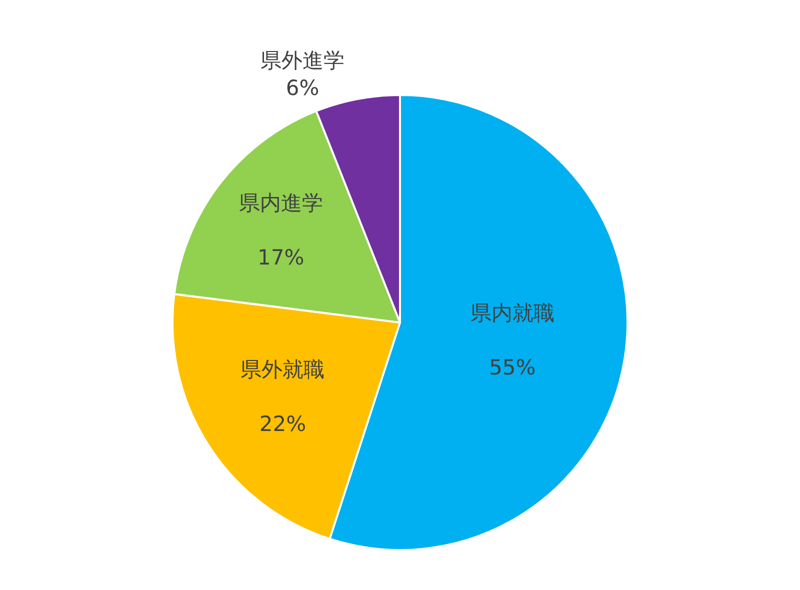 The height and width of the screenshot is (590, 800). I want to click on data-label: 17%, so click(281, 257).